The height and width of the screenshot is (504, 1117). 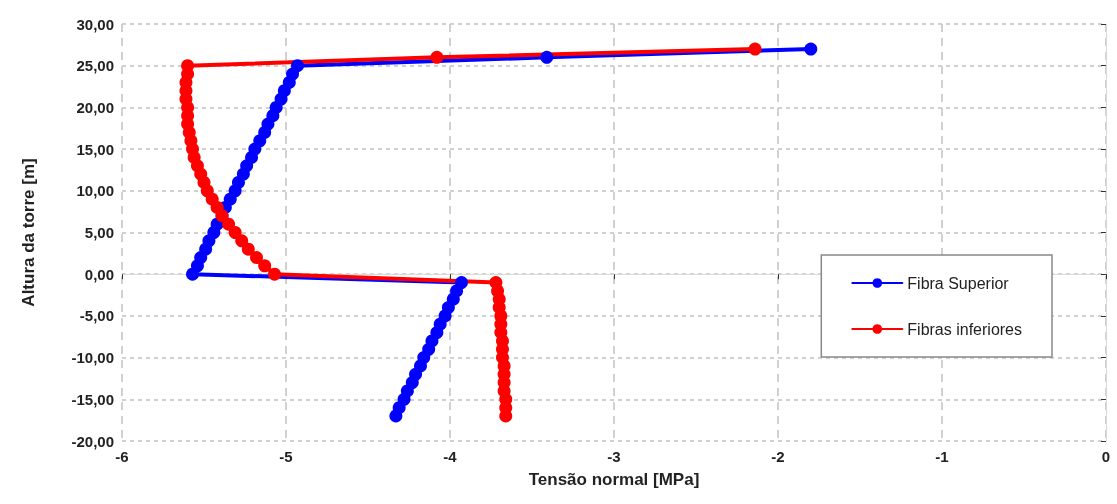 I want to click on x-axis-title: Tensão normal [MPa], so click(x=614, y=479).